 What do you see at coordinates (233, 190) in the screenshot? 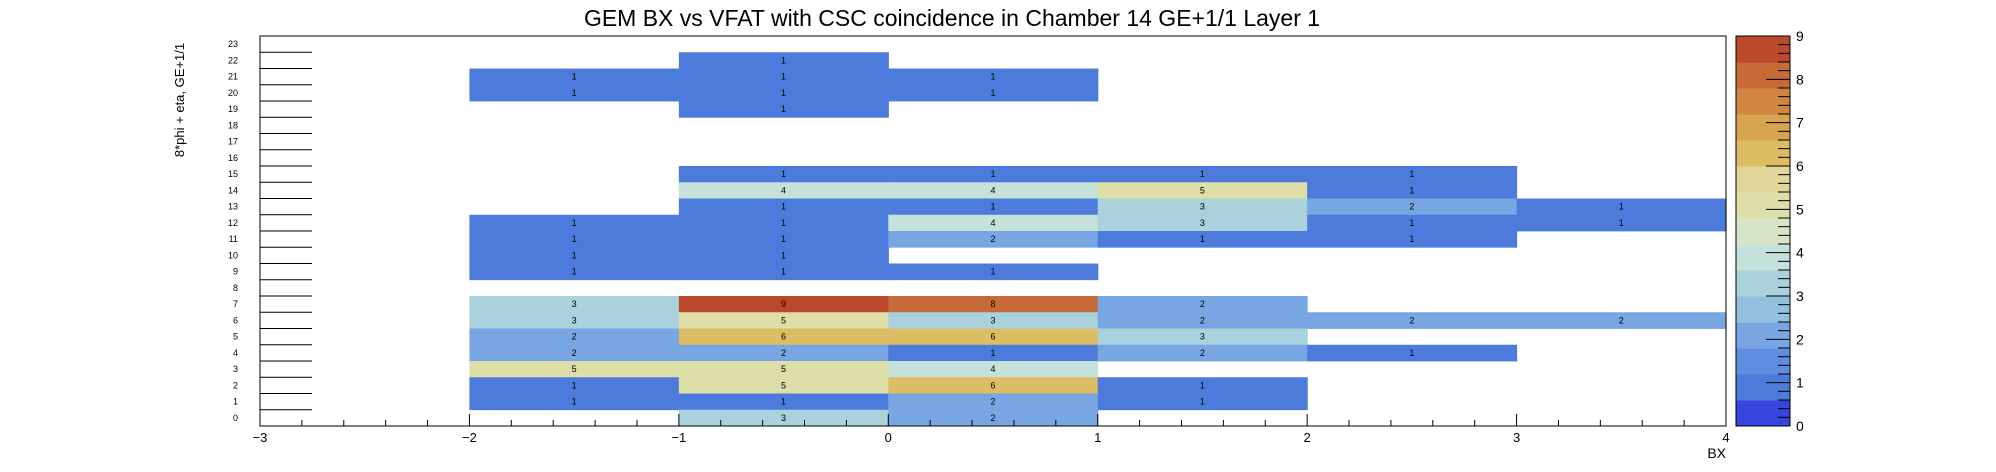
I see `y-tick-label: 14` at bounding box center [233, 190].